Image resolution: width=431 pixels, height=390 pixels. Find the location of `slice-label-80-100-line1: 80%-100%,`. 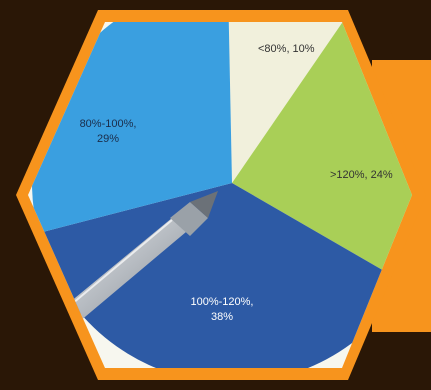

slice-label-80-100-line1: 80%-100%, is located at coordinates (108, 124).